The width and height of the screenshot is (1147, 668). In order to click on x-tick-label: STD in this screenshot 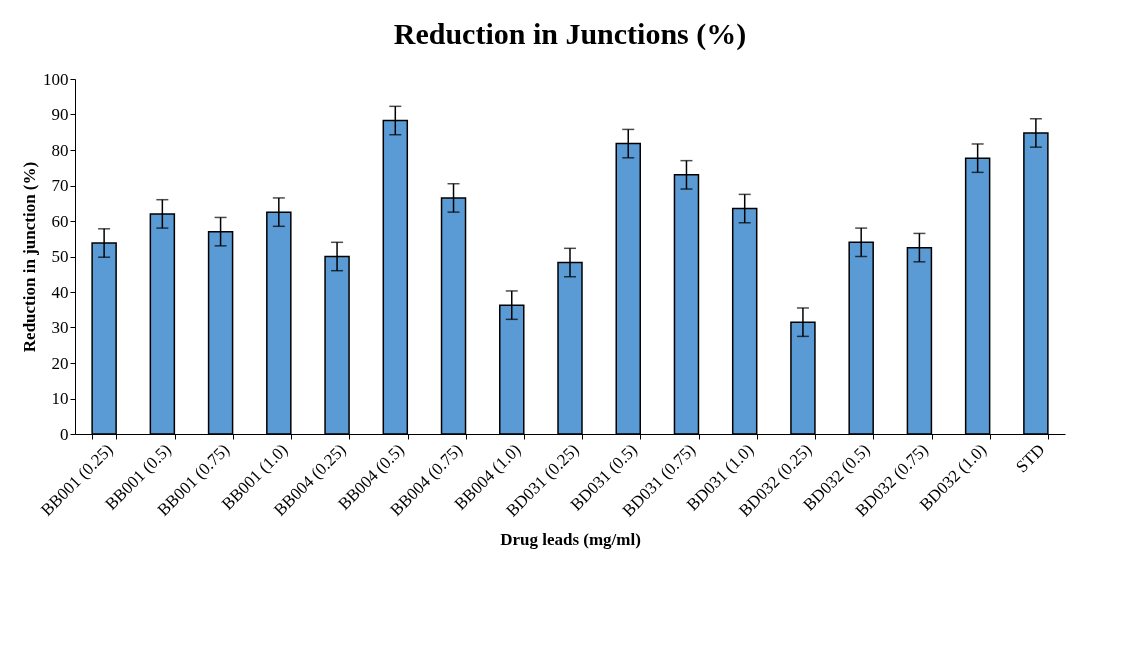, I will do `click(1030, 458)`.